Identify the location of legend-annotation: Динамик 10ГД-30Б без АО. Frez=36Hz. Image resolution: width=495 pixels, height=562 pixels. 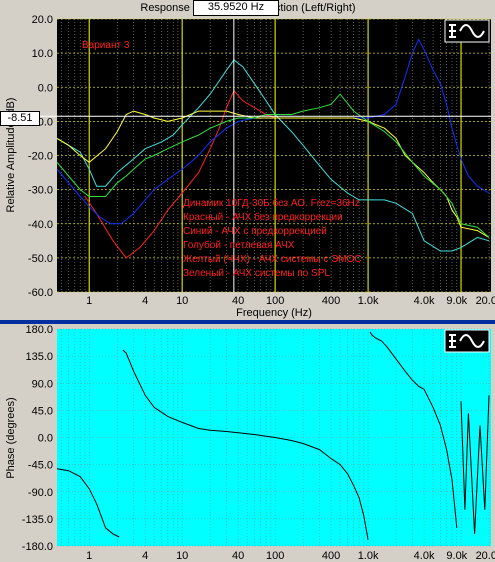
(271, 203).